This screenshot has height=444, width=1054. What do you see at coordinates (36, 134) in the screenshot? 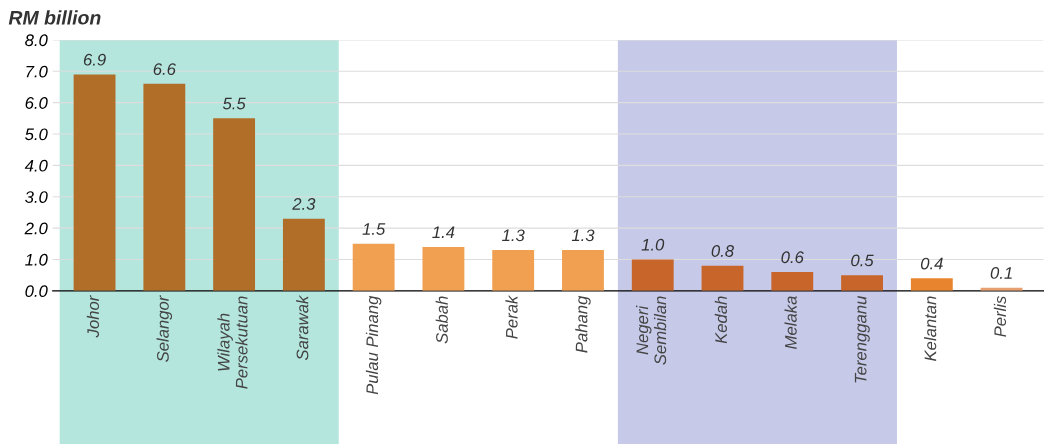
I see `y-tick-label: 5.0` at bounding box center [36, 134].